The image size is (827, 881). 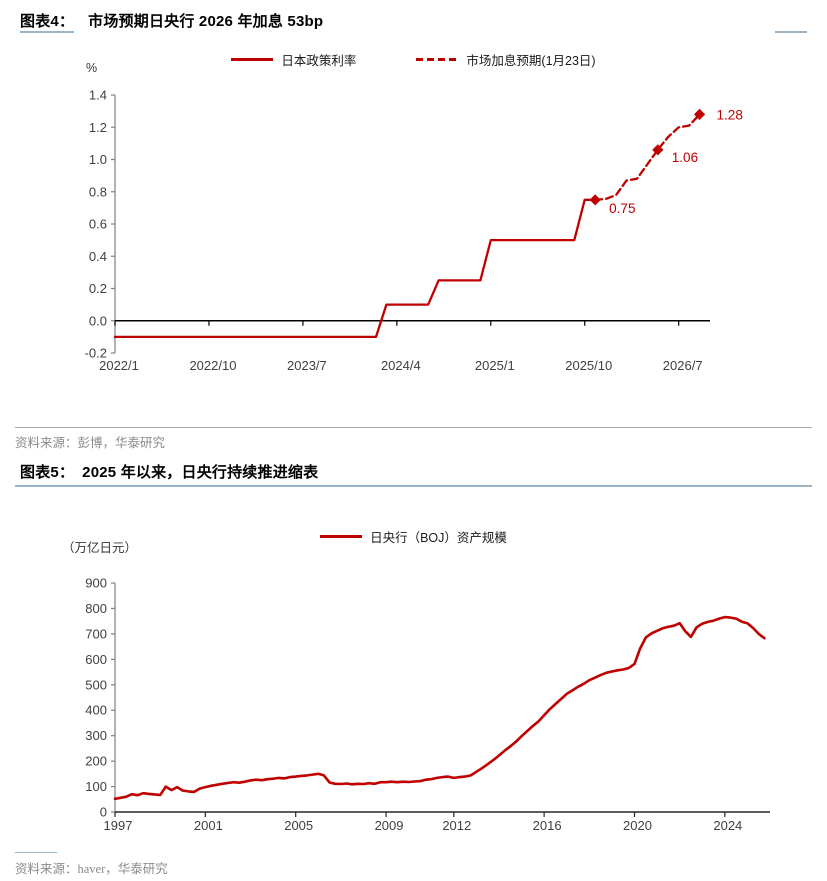 I want to click on svg-text: 1.0, so click(x=98, y=159).